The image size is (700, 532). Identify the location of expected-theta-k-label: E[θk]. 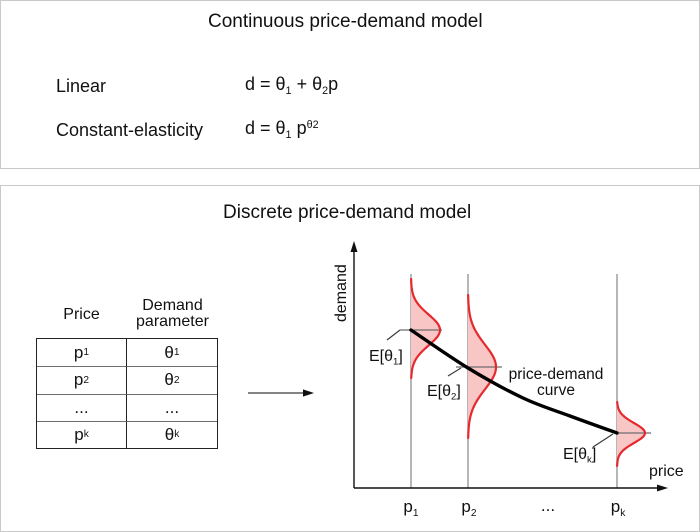
(579, 456).